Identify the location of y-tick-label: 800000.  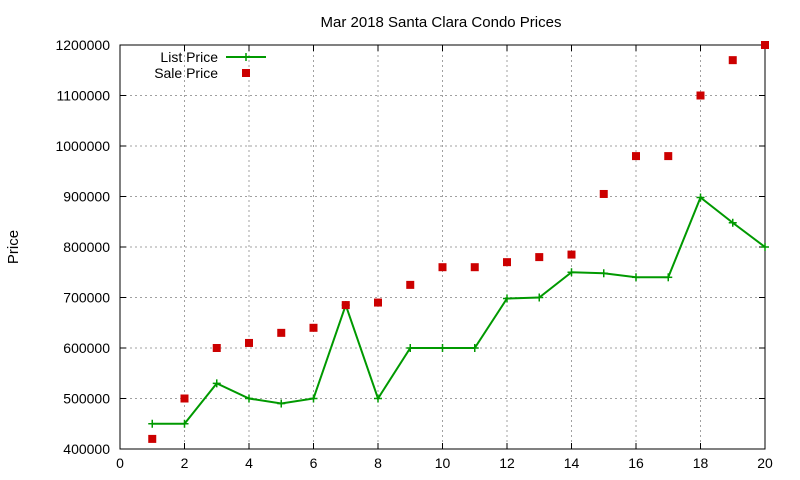
(86, 247).